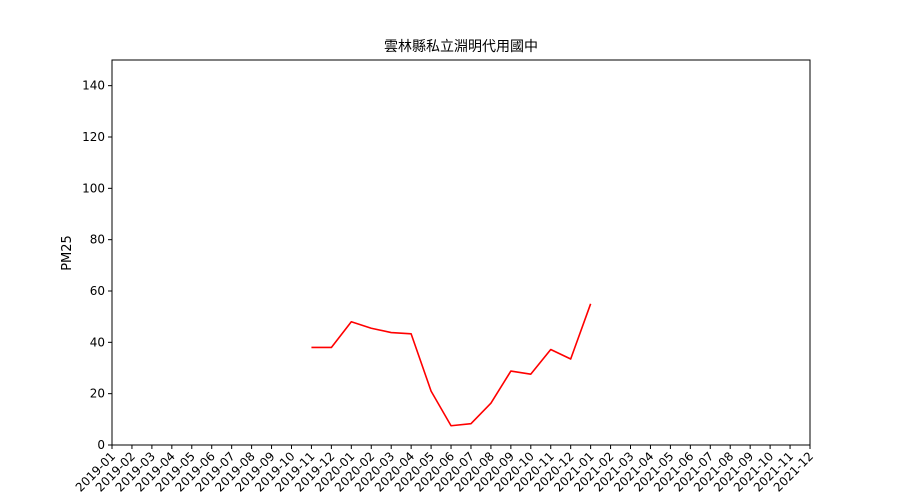 The width and height of the screenshot is (900, 500). I want to click on series-line, so click(451, 365).